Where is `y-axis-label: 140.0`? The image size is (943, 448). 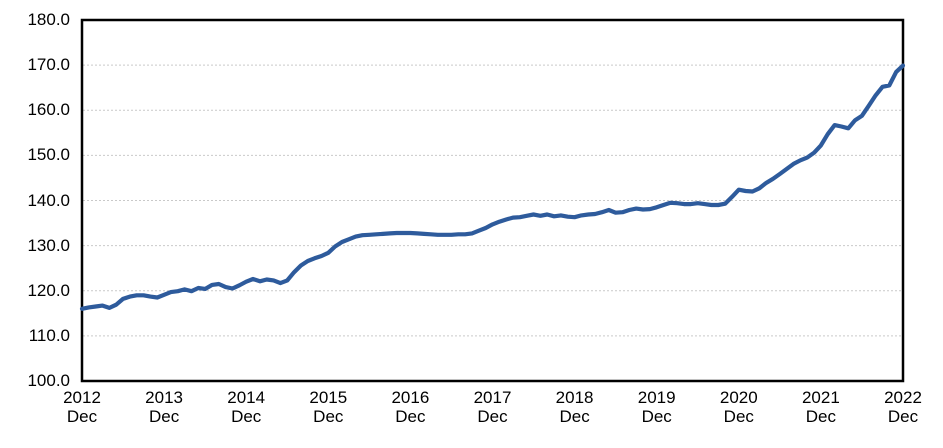 y-axis-label: 140.0 is located at coordinates (48, 200).